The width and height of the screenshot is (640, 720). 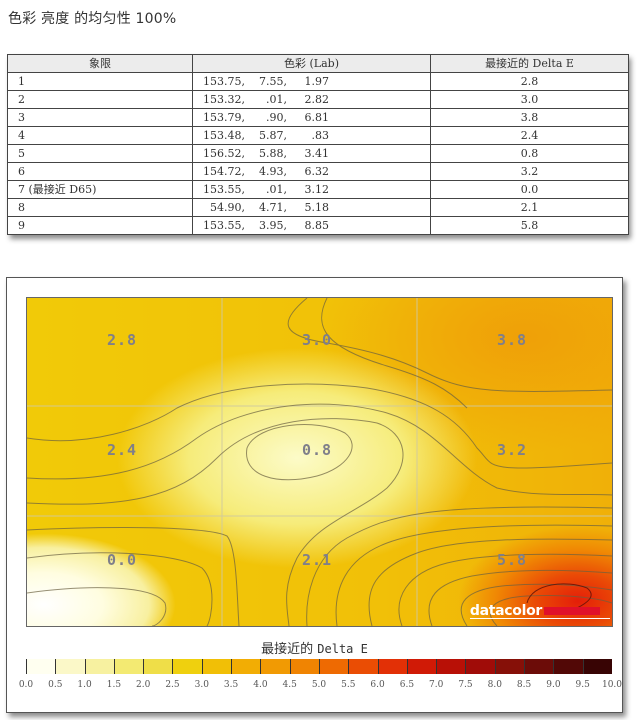 I want to click on quadrant-cell: 6, so click(x=100, y=171).